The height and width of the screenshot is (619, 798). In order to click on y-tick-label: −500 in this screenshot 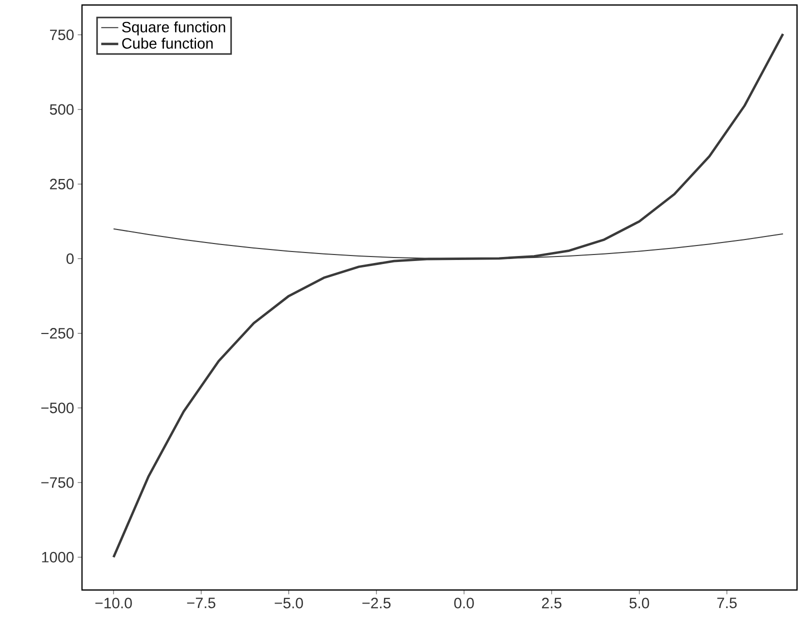, I will do `click(57, 408)`.